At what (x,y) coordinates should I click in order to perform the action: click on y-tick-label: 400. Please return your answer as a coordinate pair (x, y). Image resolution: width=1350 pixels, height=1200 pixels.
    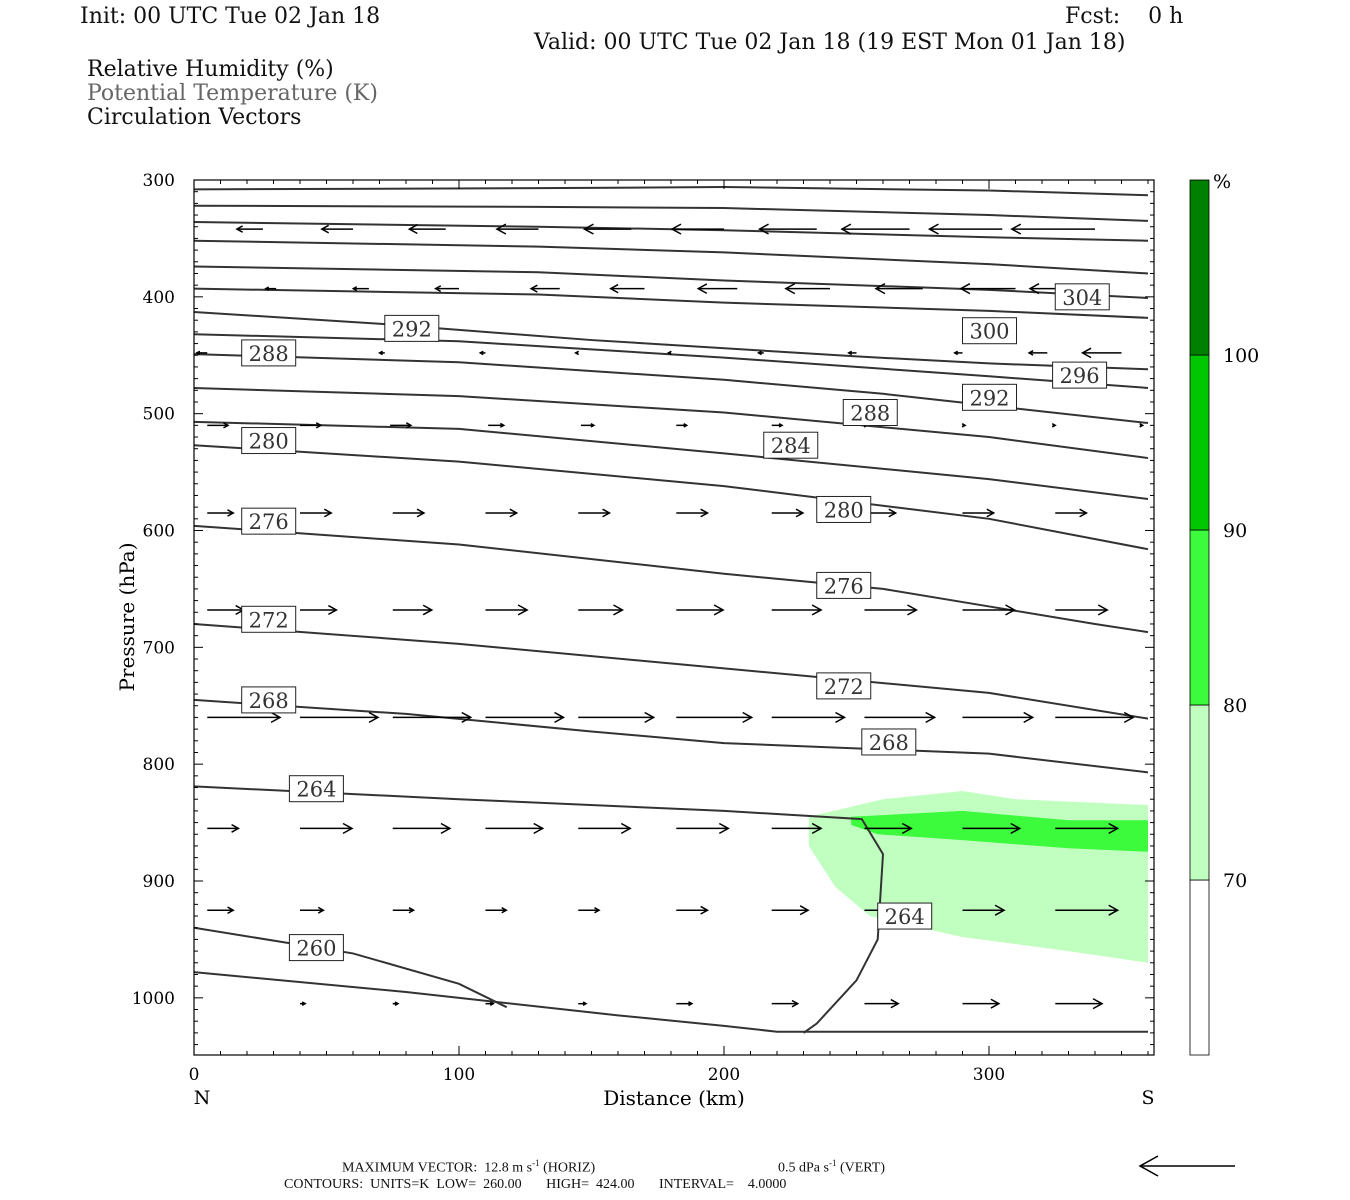
    Looking at the image, I should click on (159, 298).